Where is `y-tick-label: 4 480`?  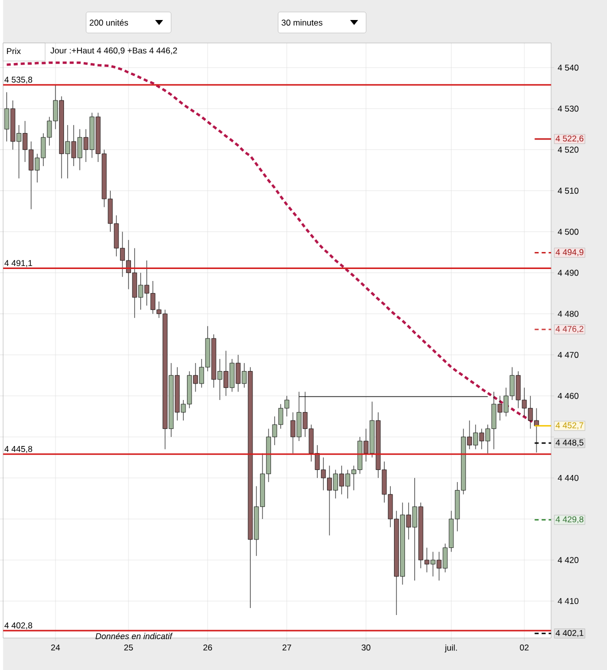 y-tick-label: 4 480 is located at coordinates (568, 313).